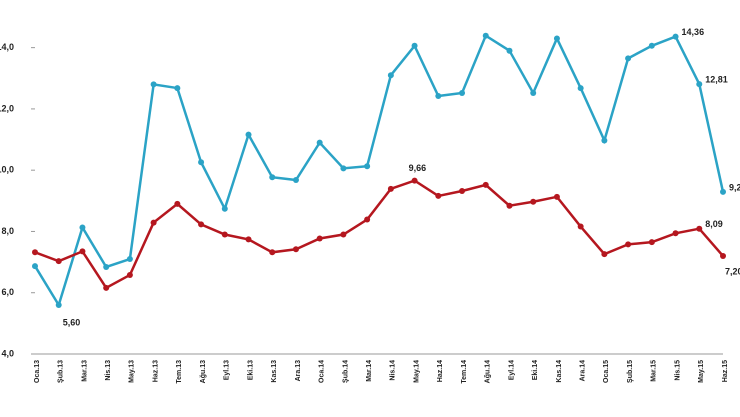 The image size is (740, 417). Describe the element at coordinates (7, 170) in the screenshot. I see `y-tick-label: 10,0` at that location.